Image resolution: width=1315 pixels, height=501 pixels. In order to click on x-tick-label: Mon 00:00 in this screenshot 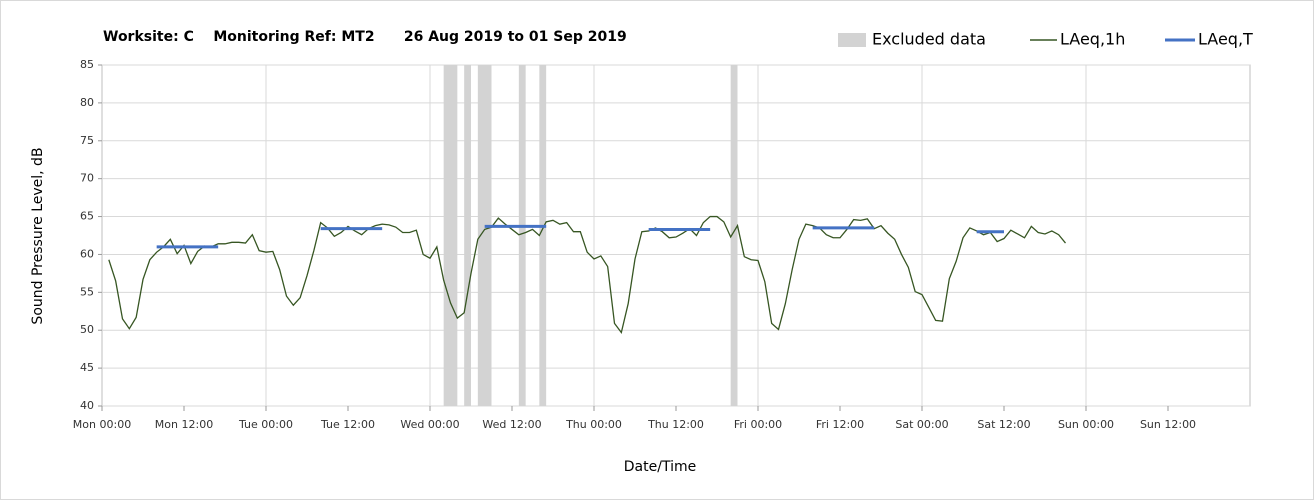, I will do `click(102, 424)`.